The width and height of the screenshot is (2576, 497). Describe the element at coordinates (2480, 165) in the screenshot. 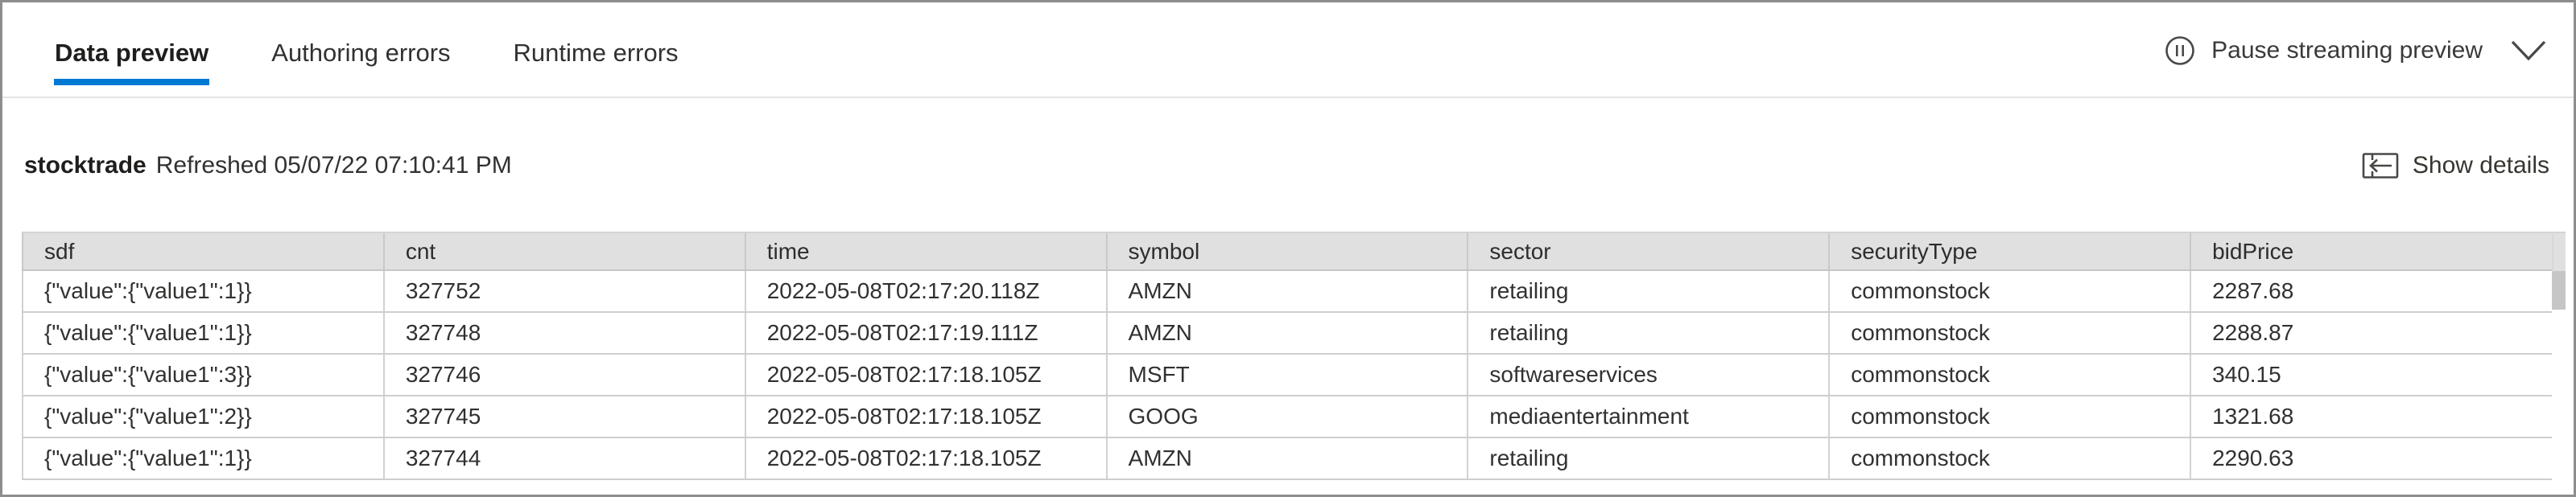

I see `show-details-label: Show details` at that location.